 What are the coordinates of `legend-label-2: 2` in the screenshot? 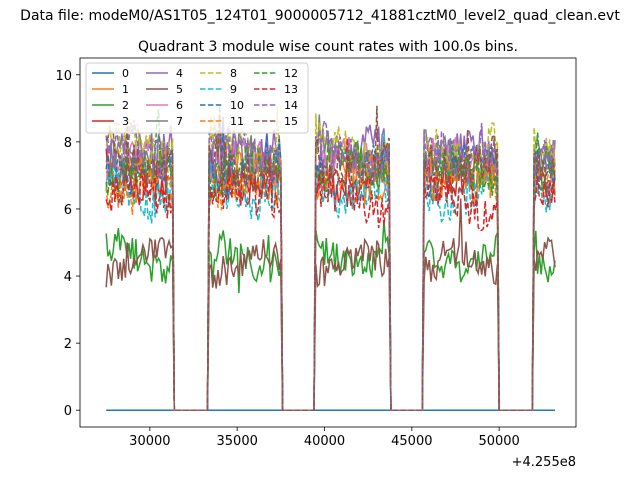 It's located at (125, 105).